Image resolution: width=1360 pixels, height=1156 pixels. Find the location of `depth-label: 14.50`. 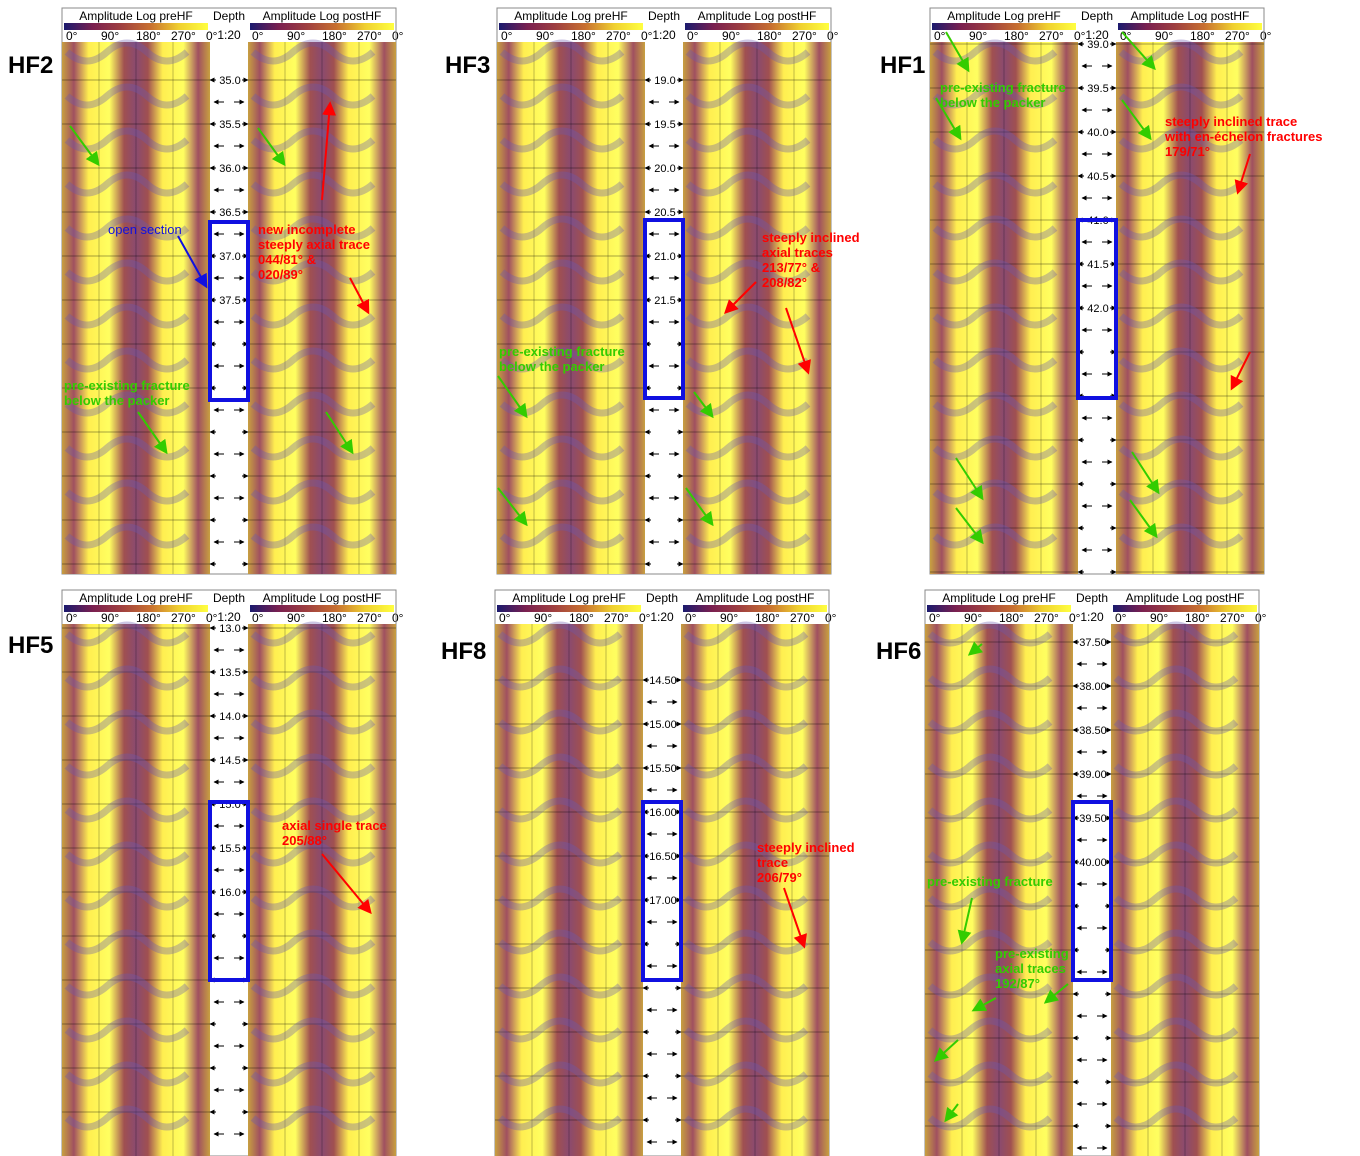

depth-label: 14.50 is located at coordinates (663, 681).